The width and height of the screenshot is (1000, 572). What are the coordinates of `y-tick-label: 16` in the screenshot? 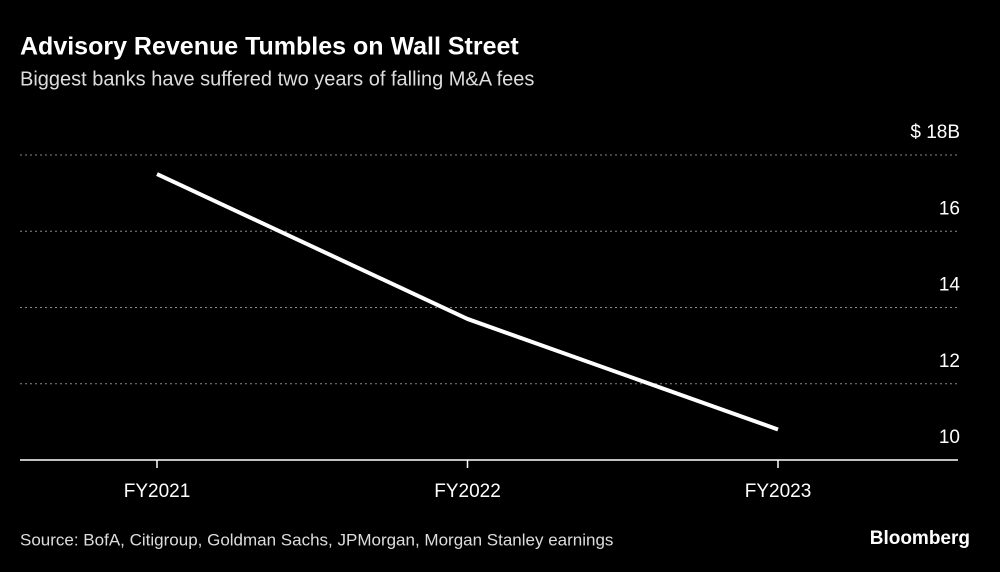 It's located at (949, 208).